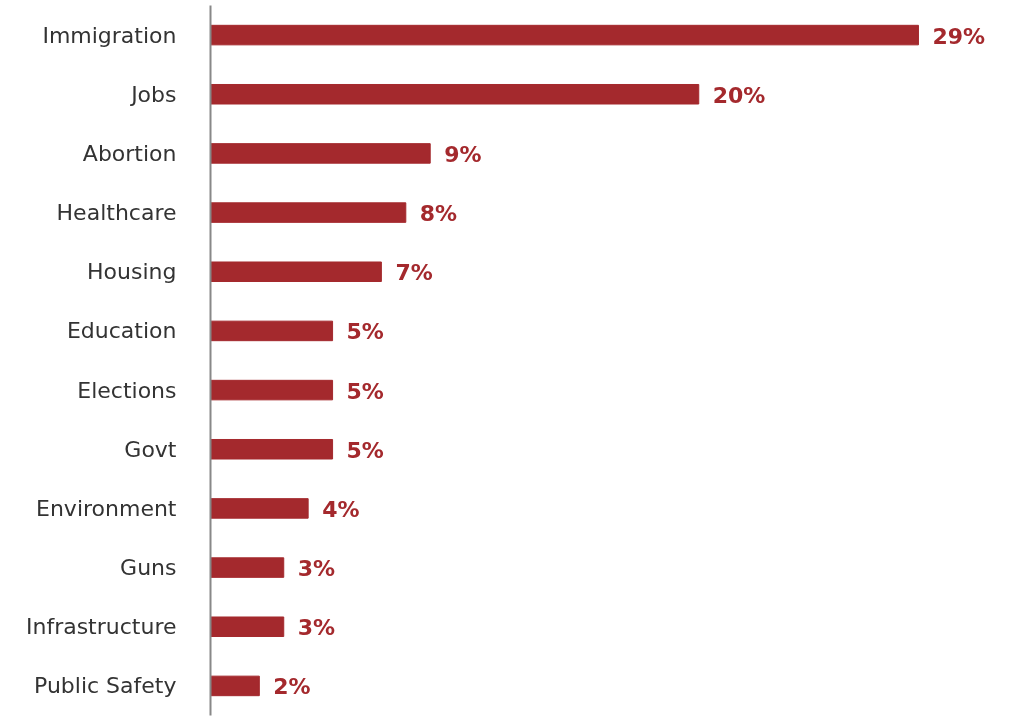 The height and width of the screenshot is (725, 1030). I want to click on y-tick-label: Abortion, so click(129, 153).